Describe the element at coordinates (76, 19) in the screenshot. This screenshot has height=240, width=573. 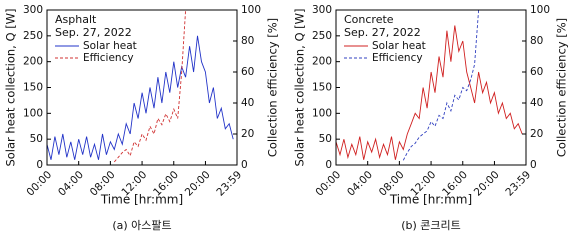
I see `annotation: Asphalt` at that location.